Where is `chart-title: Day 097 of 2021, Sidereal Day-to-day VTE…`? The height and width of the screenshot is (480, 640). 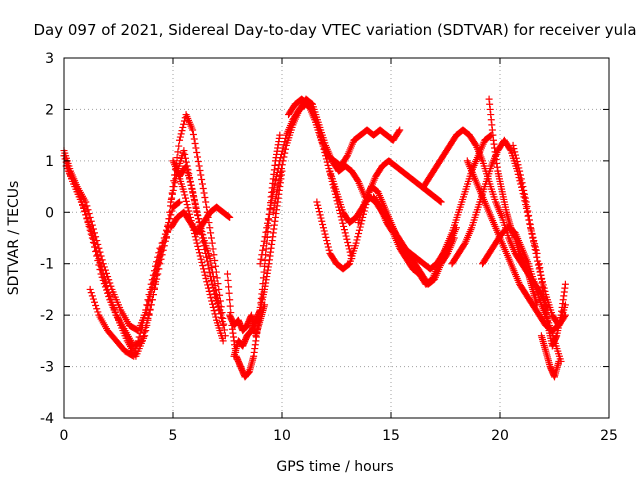 chart-title: Day 097 of 2021, Sidereal Day-to-day VTE… is located at coordinates (334, 30).